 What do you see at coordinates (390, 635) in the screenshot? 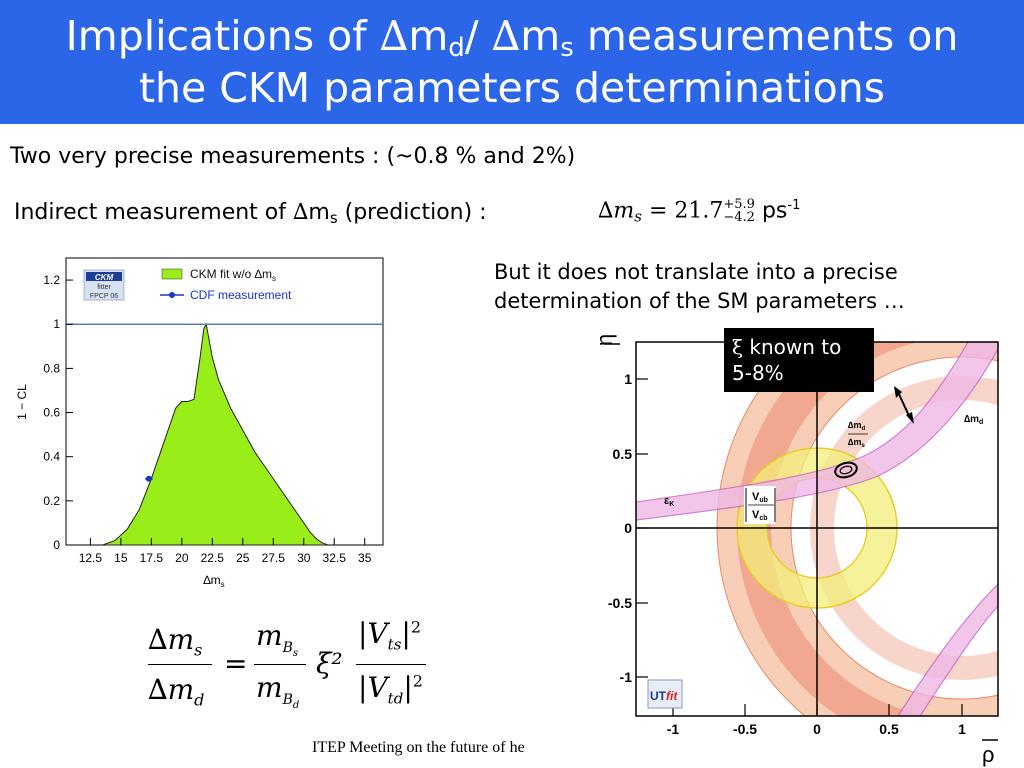
I see `formula-vts: |Vts|2` at bounding box center [390, 635].